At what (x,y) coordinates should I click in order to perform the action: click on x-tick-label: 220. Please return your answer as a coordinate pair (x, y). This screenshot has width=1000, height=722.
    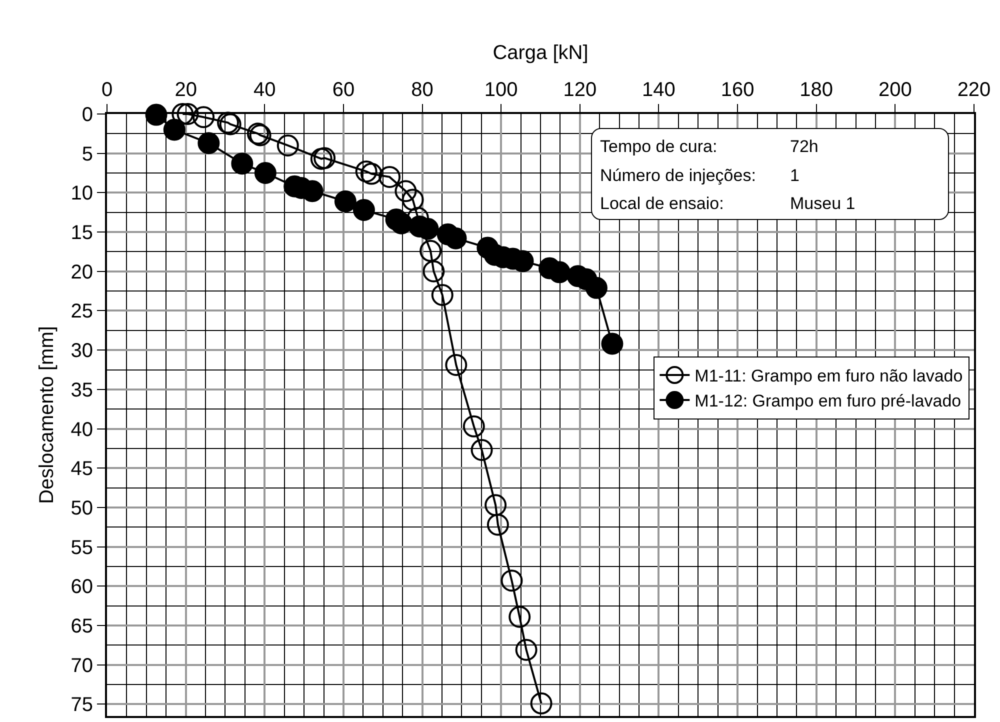
    Looking at the image, I should click on (974, 90).